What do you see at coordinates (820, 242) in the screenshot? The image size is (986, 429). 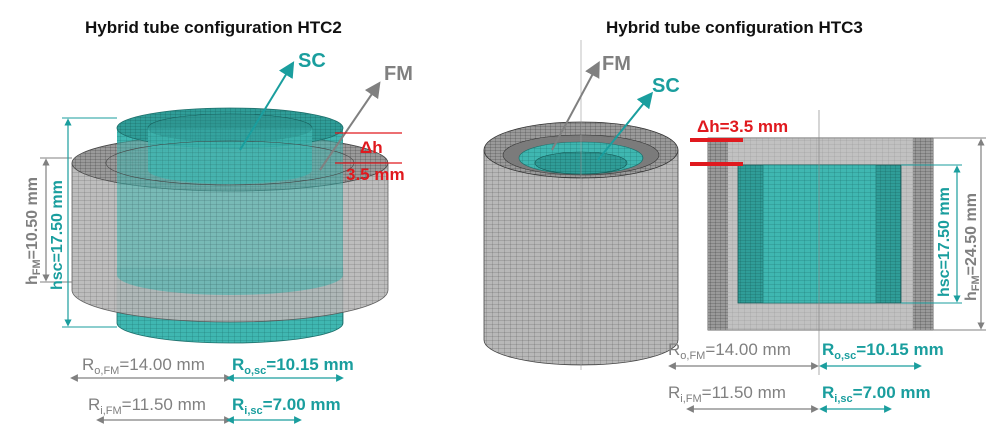 I see `htc3-cross-section` at bounding box center [820, 242].